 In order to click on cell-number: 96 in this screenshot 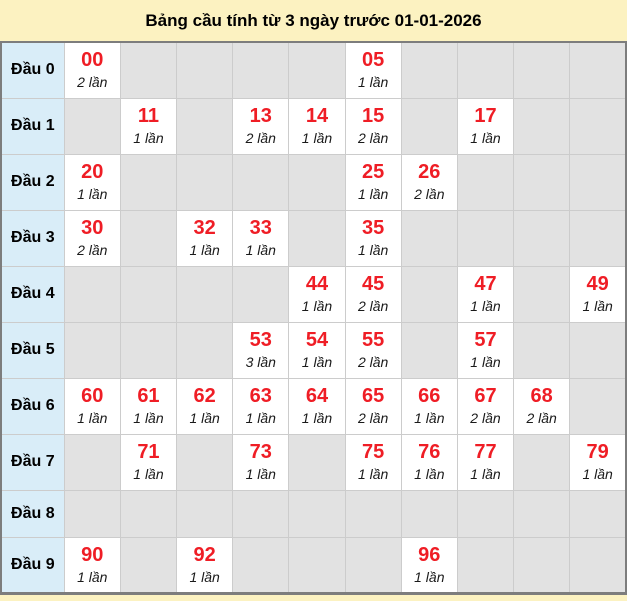, I will do `click(429, 554)`.